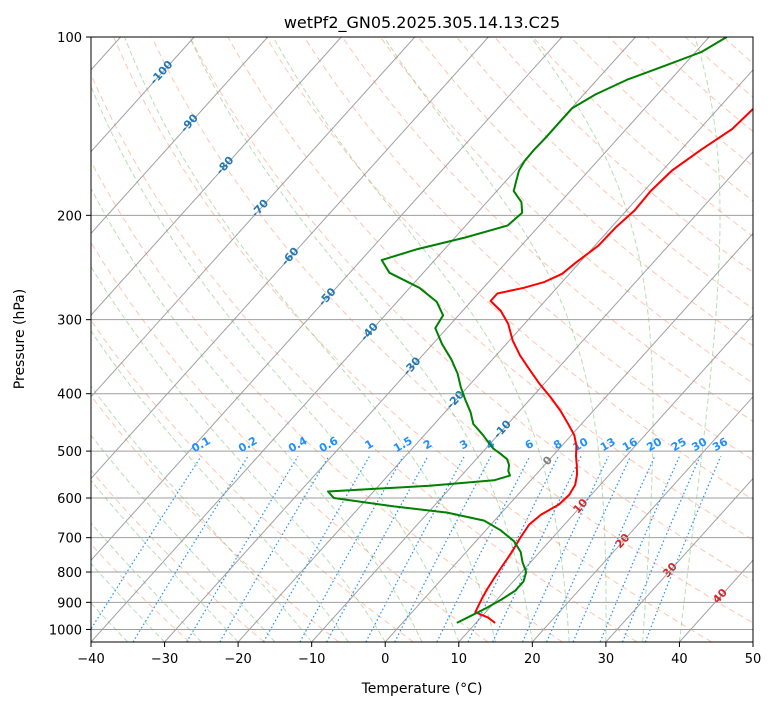 The height and width of the screenshot is (708, 775). I want to click on x-tick-label: 40, so click(679, 659).